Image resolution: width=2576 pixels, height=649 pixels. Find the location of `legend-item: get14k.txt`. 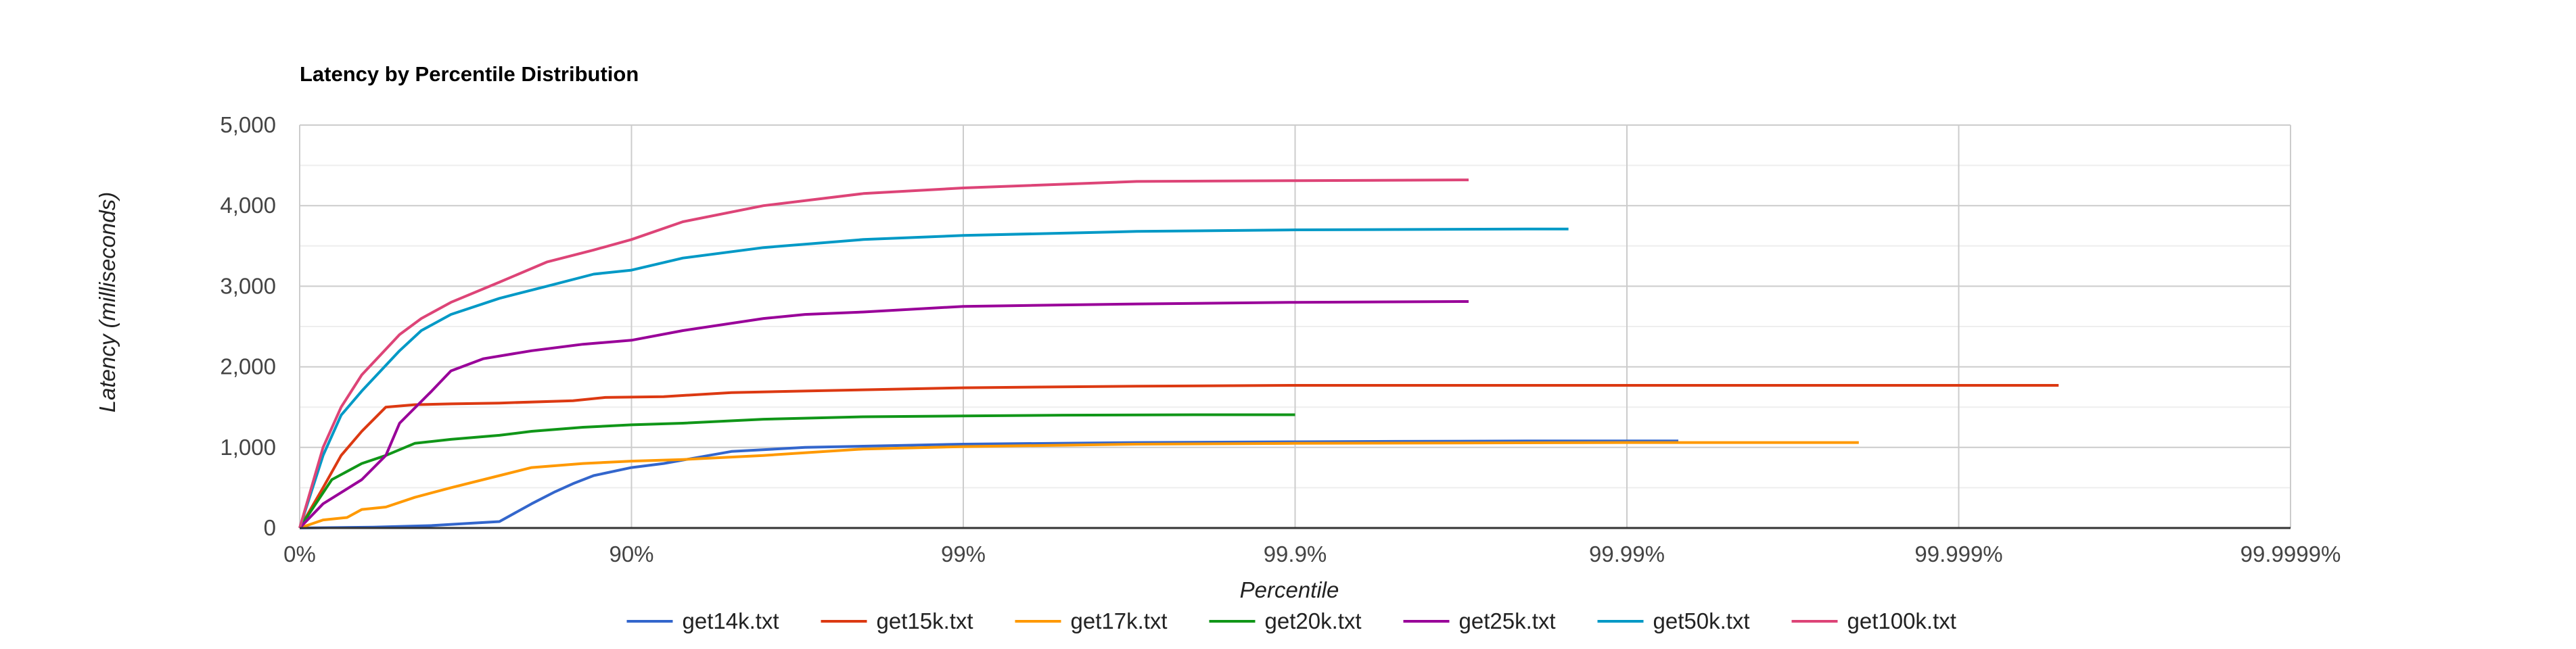

legend-item: get14k.txt is located at coordinates (703, 620).